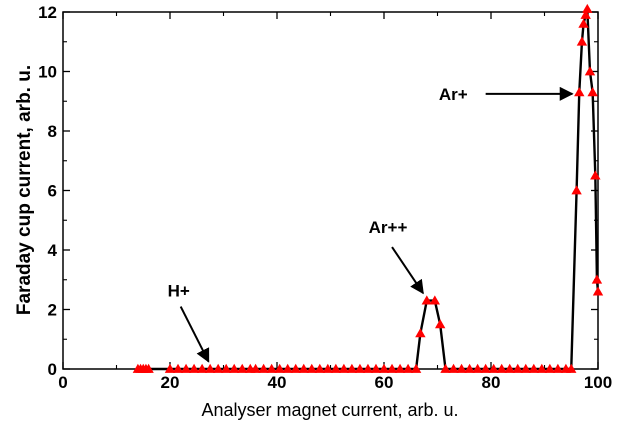  What do you see at coordinates (47, 12) in the screenshot?
I see `y-tick-label: 12` at bounding box center [47, 12].